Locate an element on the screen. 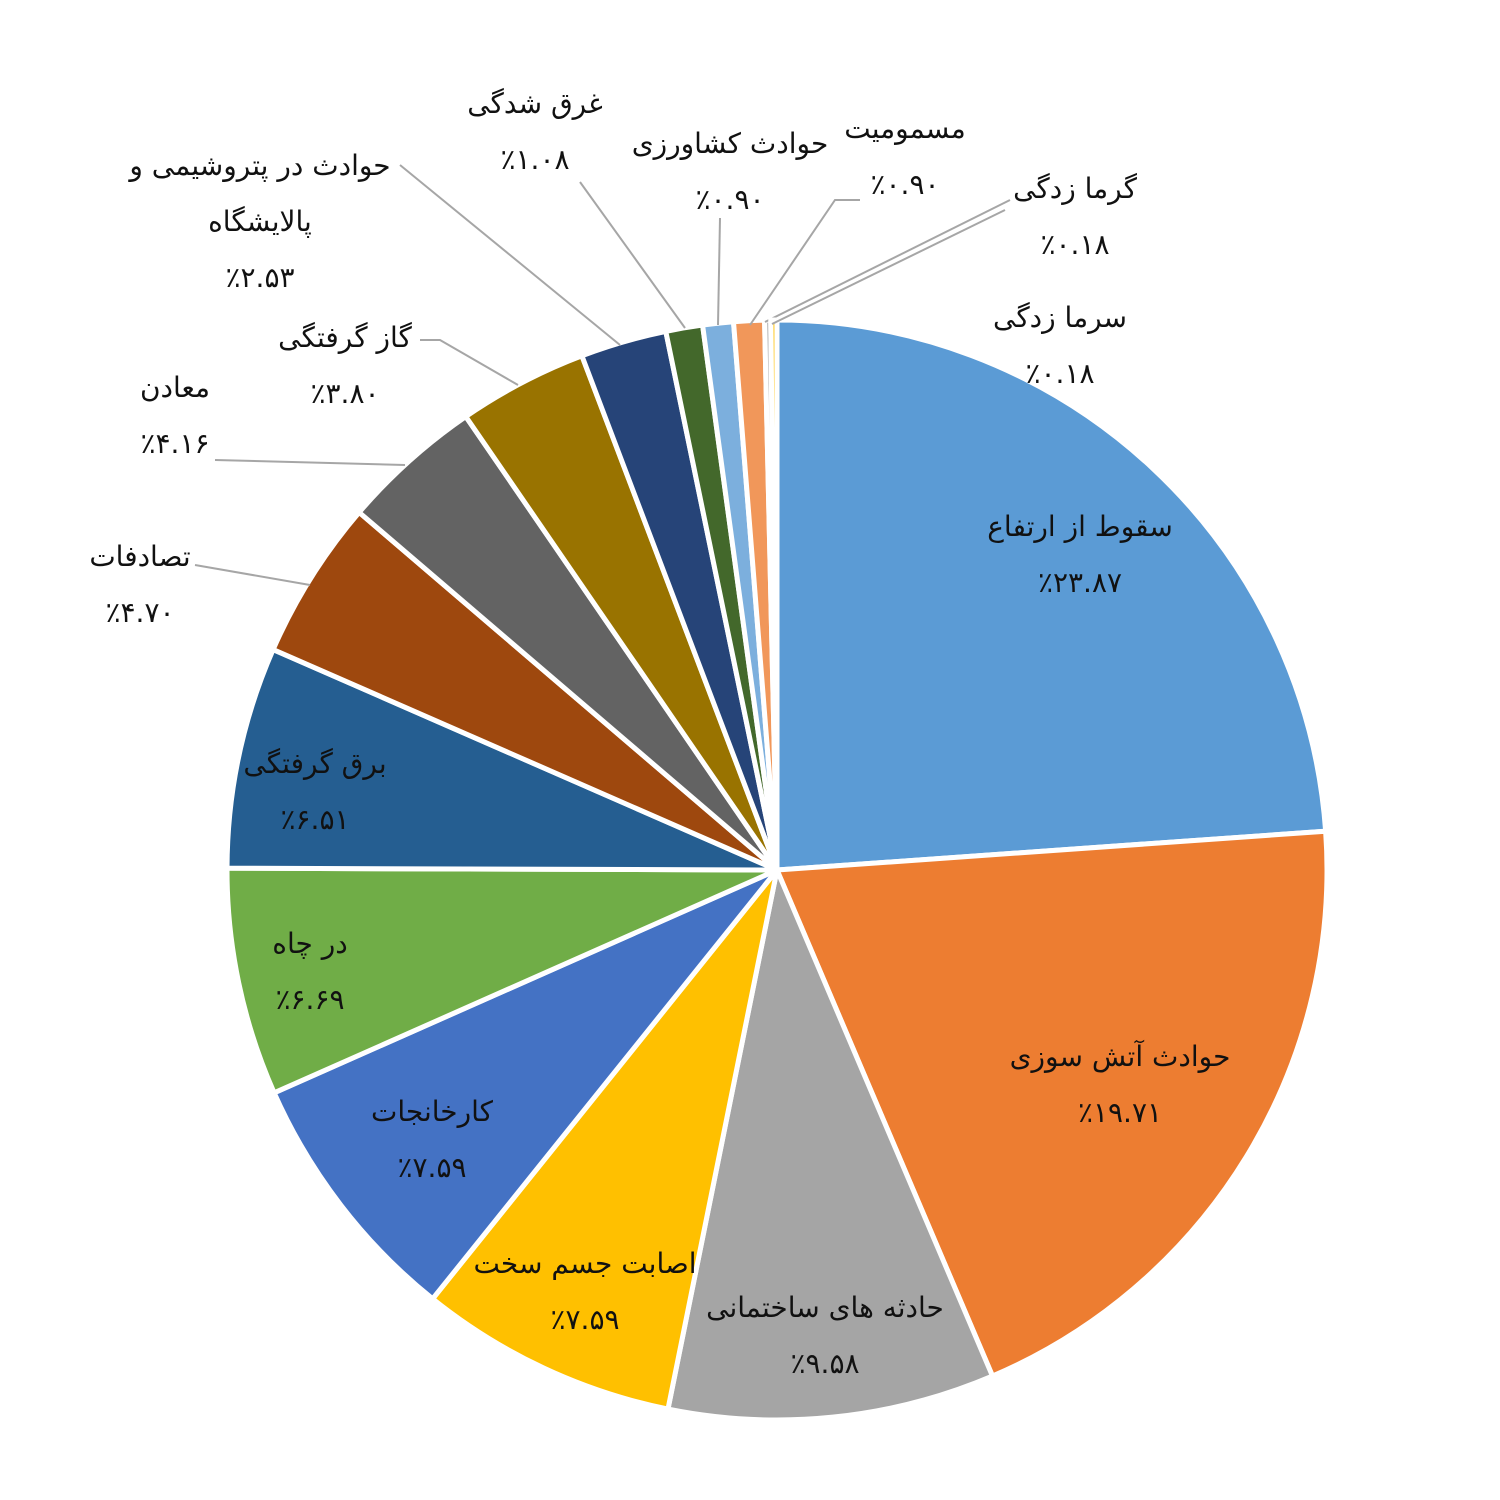 The height and width of the screenshot is (1500, 1500). category-label: حادثه های ساختمانی is located at coordinates (825, 1307).